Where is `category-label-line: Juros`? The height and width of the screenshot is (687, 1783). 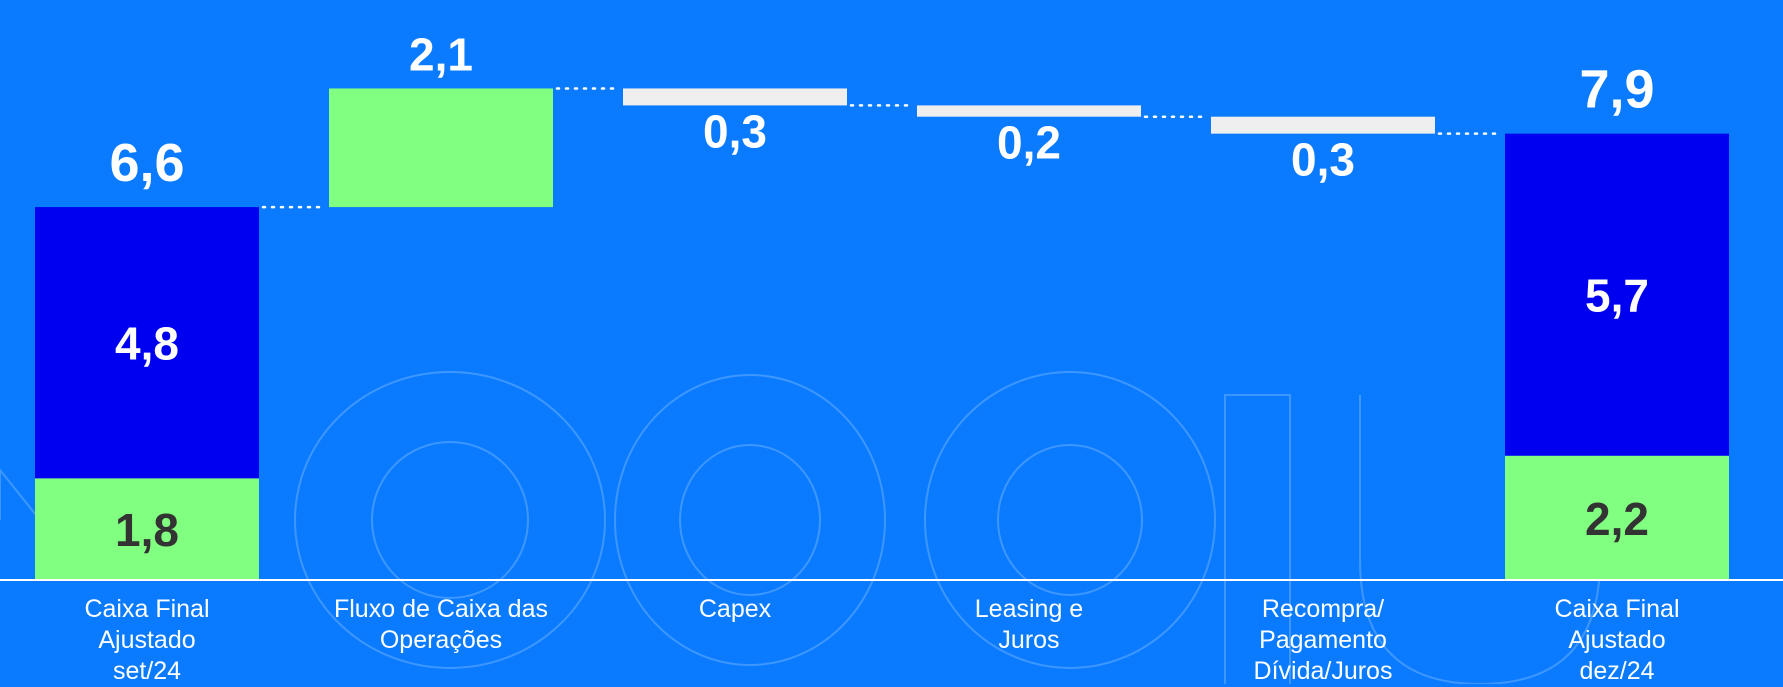
category-label-line: Juros is located at coordinates (1029, 640).